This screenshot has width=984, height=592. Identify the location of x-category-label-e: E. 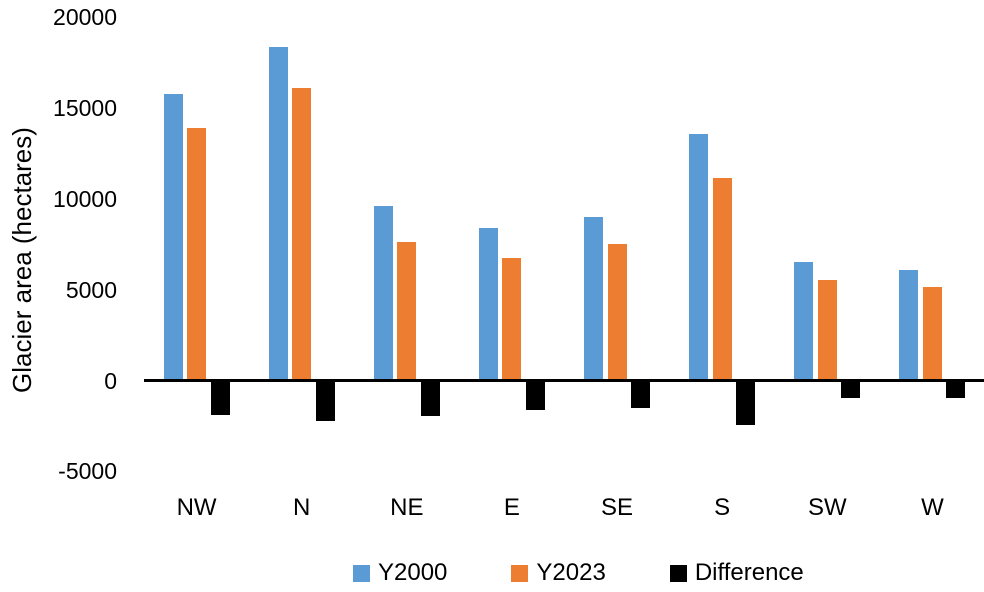
(511, 507).